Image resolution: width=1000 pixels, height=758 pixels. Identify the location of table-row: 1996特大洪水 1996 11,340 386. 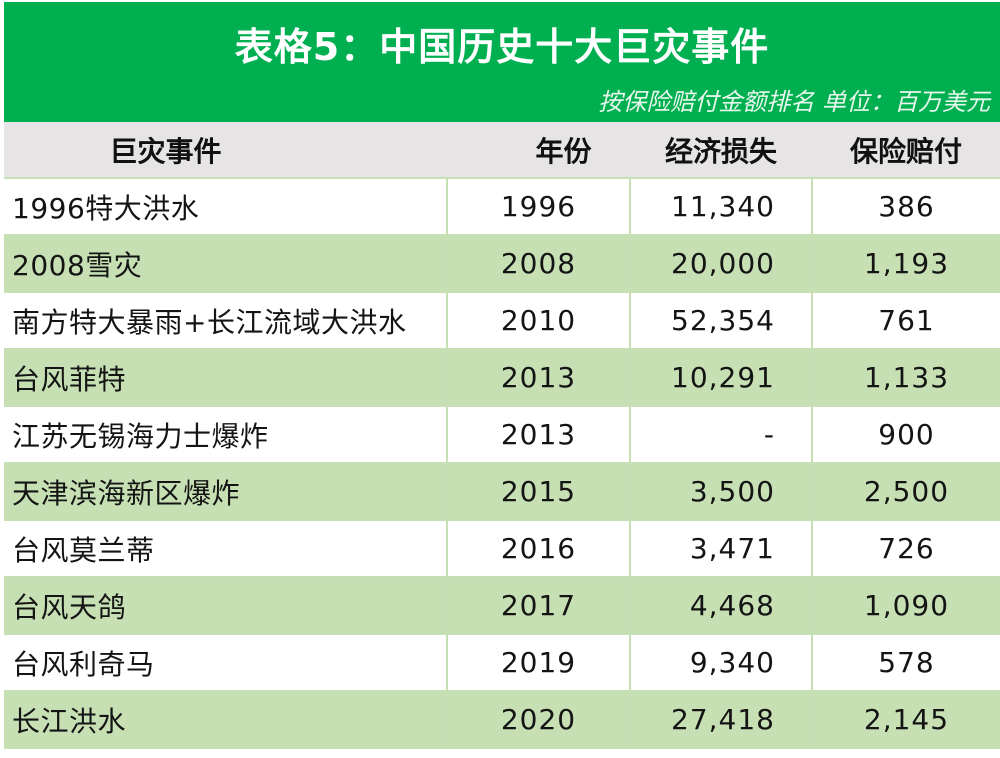
(502, 207).